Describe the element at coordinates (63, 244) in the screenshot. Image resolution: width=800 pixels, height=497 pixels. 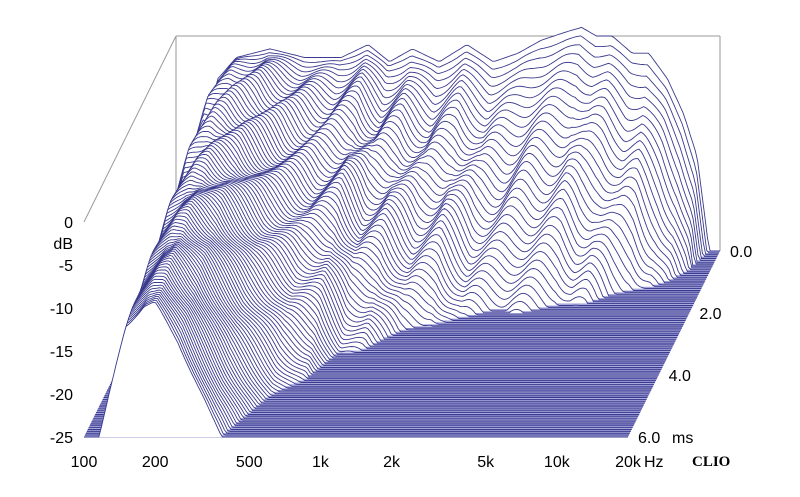
I see `y-axis-unit: dB` at that location.